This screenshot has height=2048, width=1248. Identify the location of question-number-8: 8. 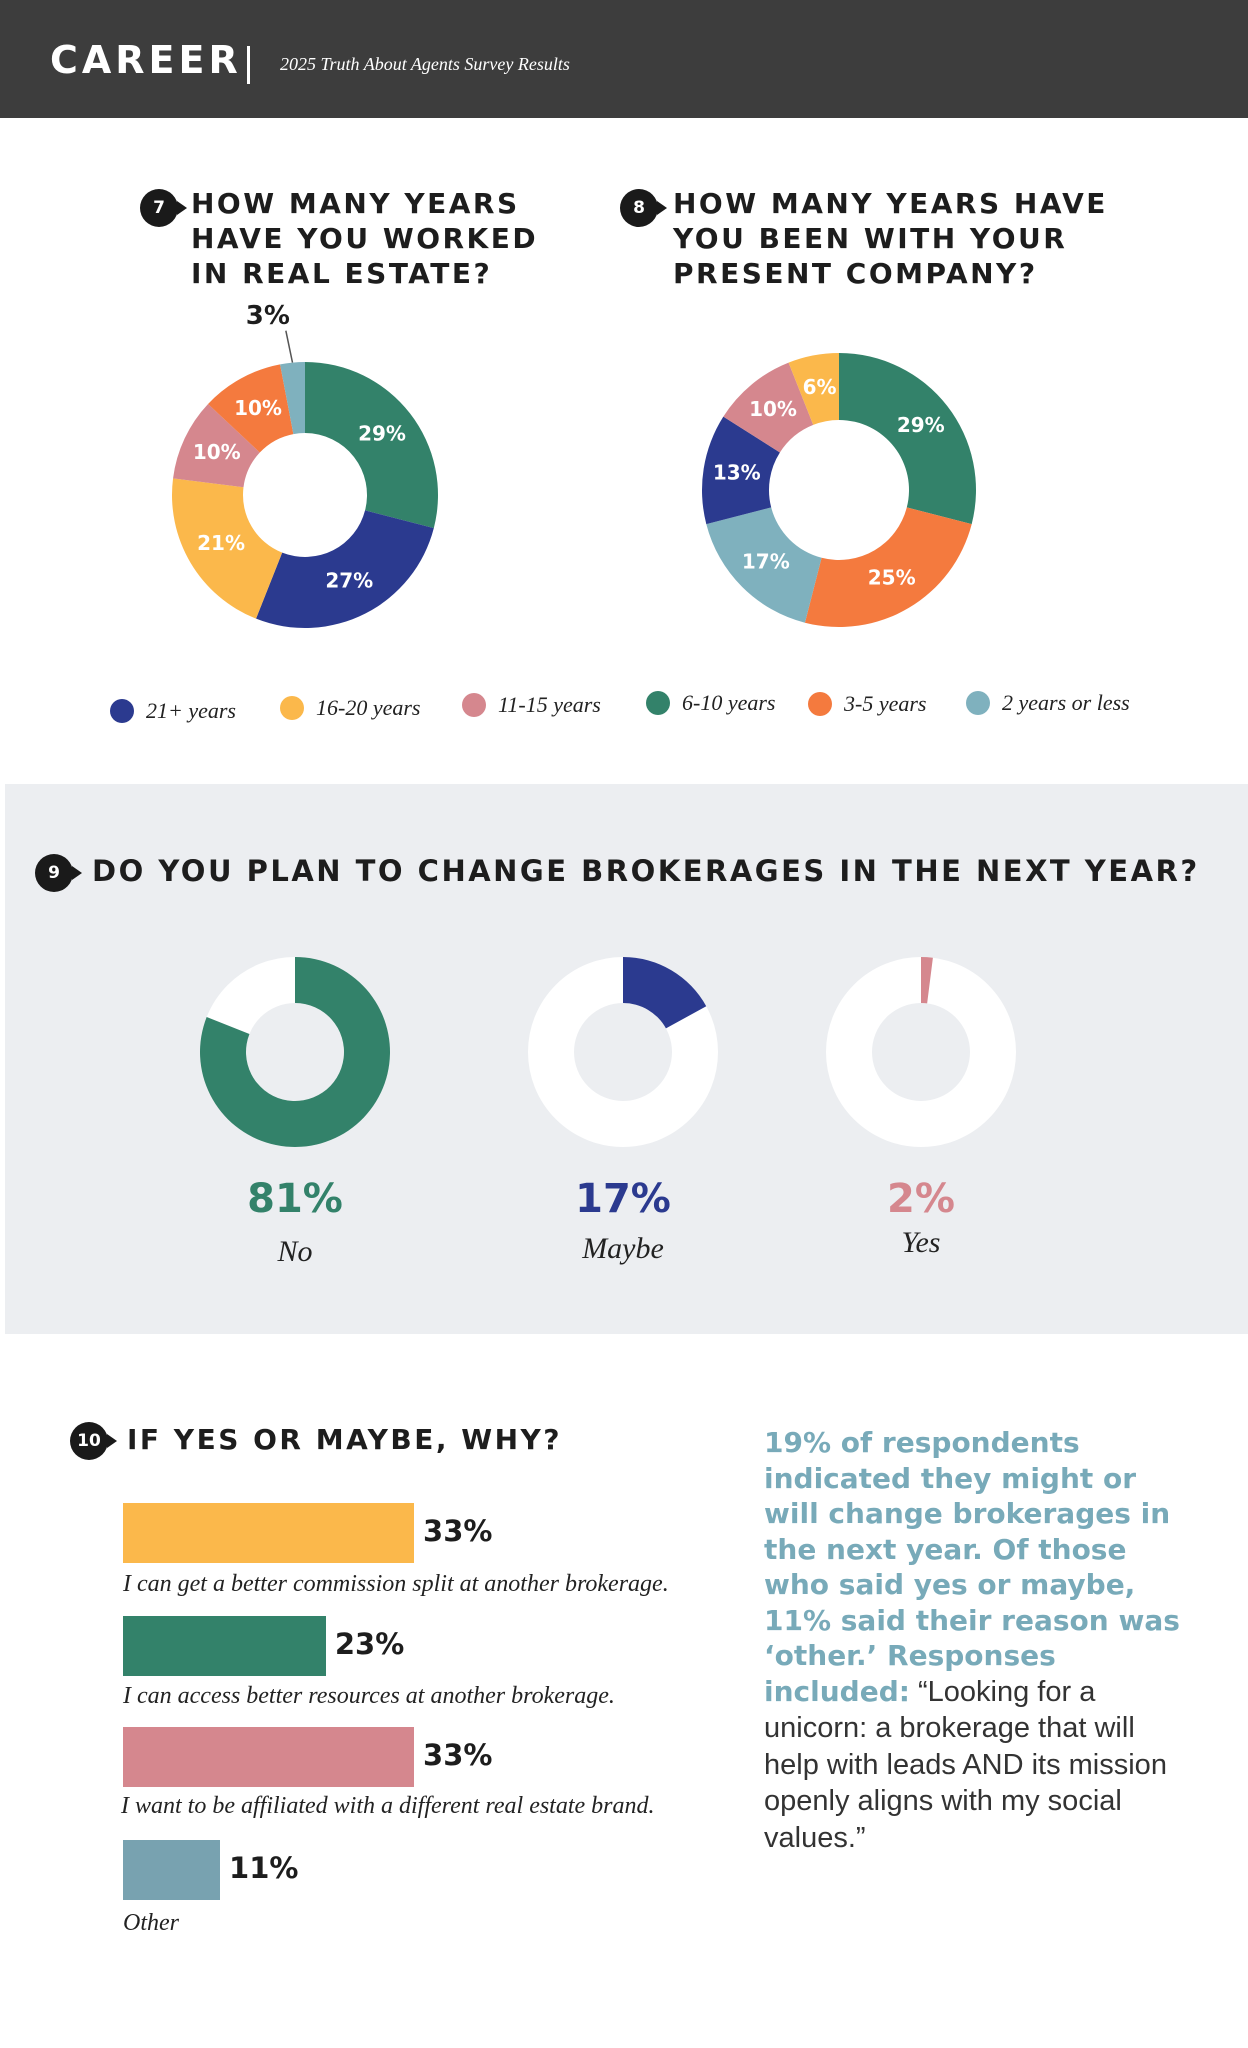
(643, 208).